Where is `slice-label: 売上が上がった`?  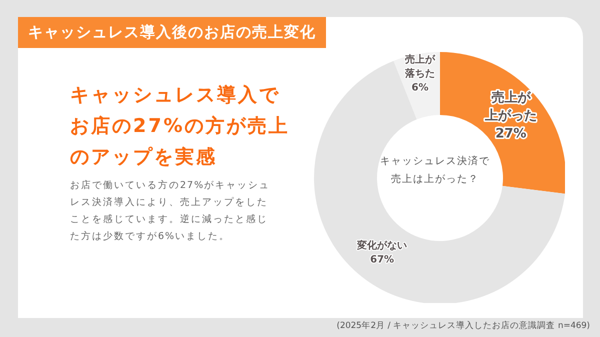 slice-label: 売上が上がった is located at coordinates (510, 107).